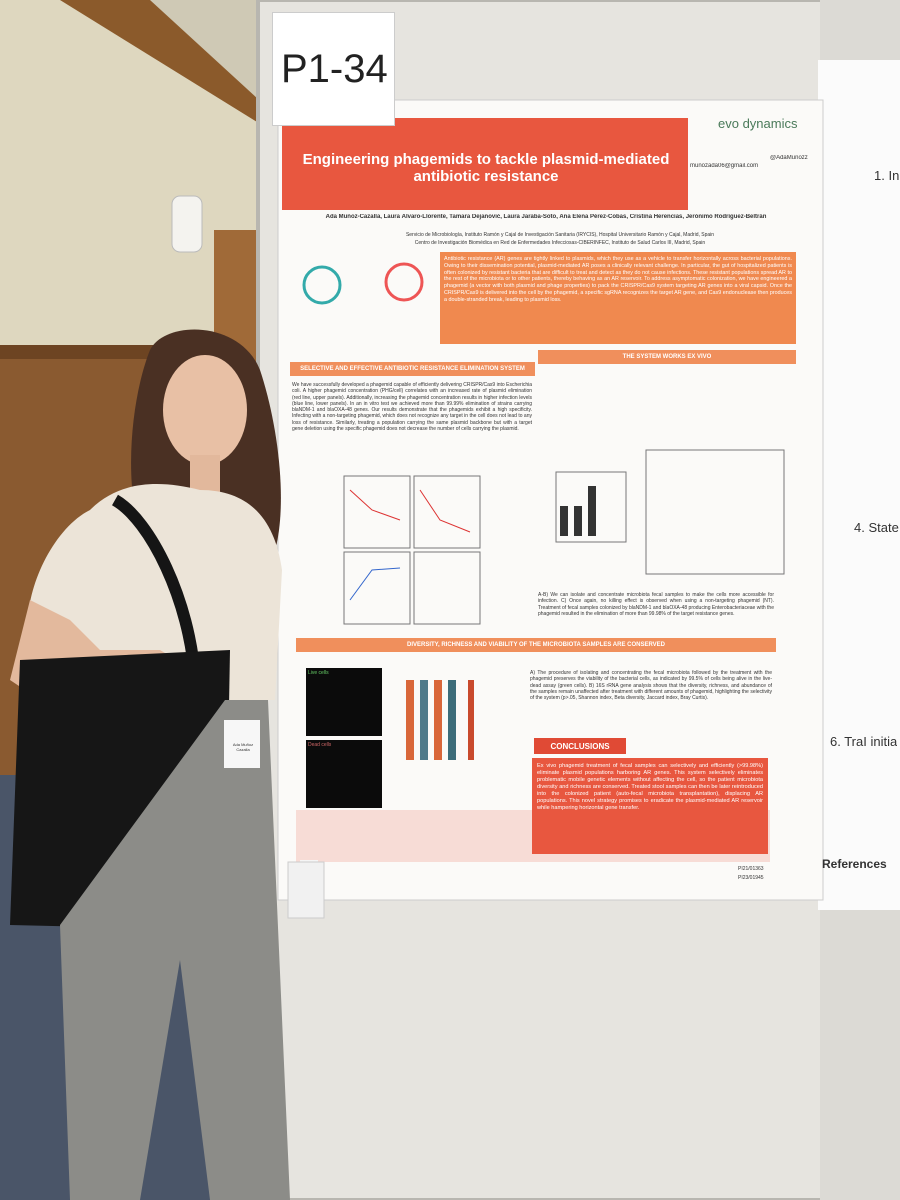  I want to click on bag-strap, so click(156, 587).